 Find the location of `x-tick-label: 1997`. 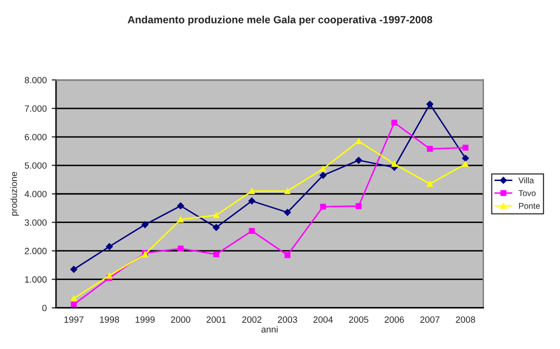

x-tick-label: 1997 is located at coordinates (74, 319).